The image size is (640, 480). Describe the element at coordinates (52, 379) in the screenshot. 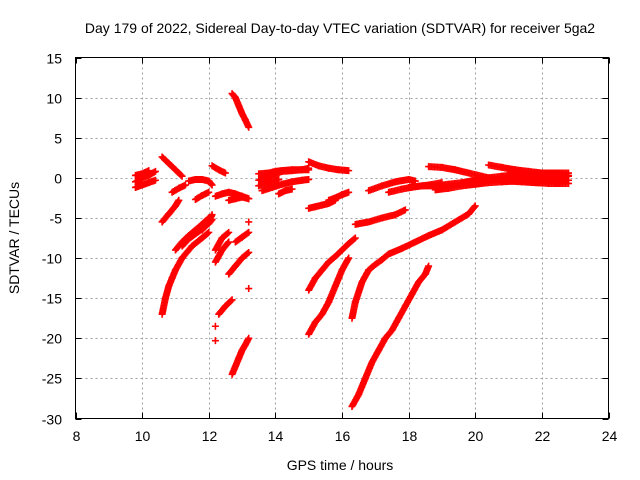

I see `y-tick-label: -25` at that location.